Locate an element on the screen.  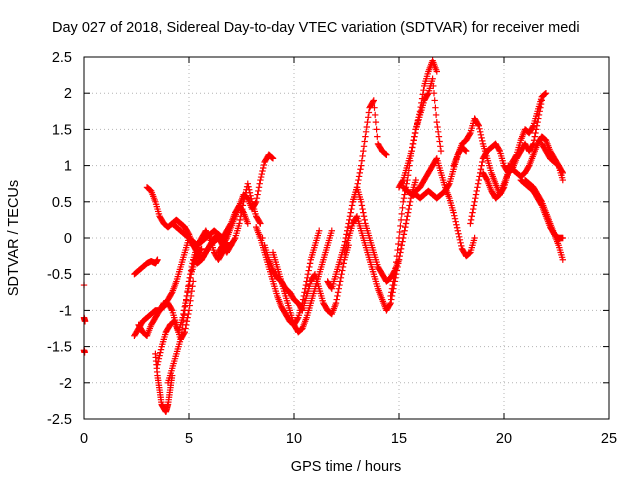
y-tick-label: 1 is located at coordinates (68, 167).